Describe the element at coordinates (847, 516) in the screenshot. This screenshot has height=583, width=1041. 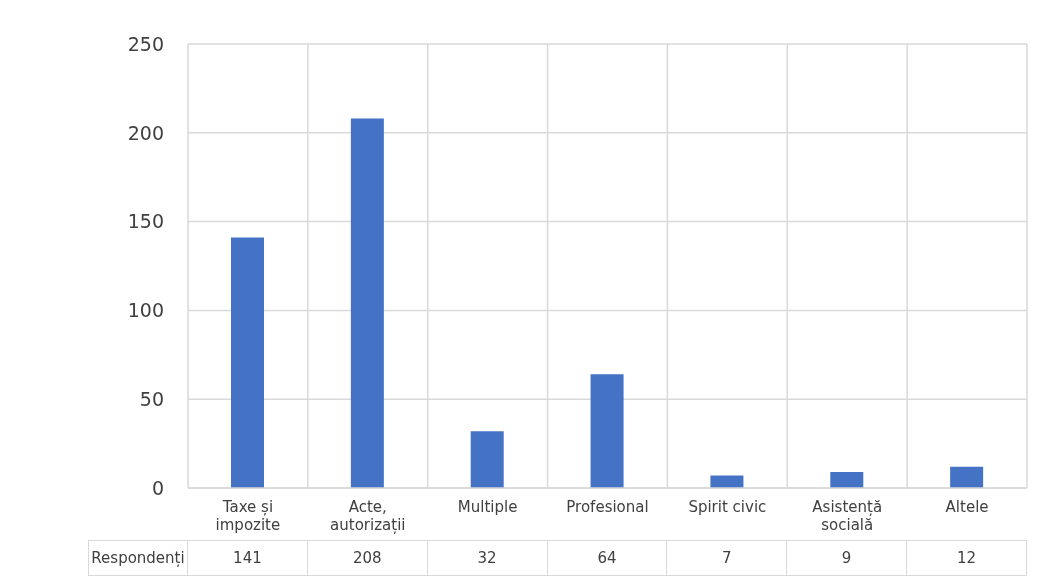
I see `x-tick-label: Asistență socială` at that location.